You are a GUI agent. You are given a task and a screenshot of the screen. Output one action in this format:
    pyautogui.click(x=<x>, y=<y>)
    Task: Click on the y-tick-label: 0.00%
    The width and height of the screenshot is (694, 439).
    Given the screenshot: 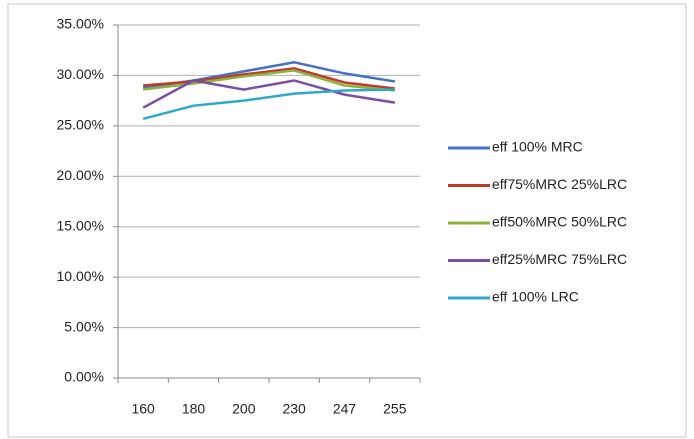 What is the action you would take?
    pyautogui.click(x=84, y=377)
    